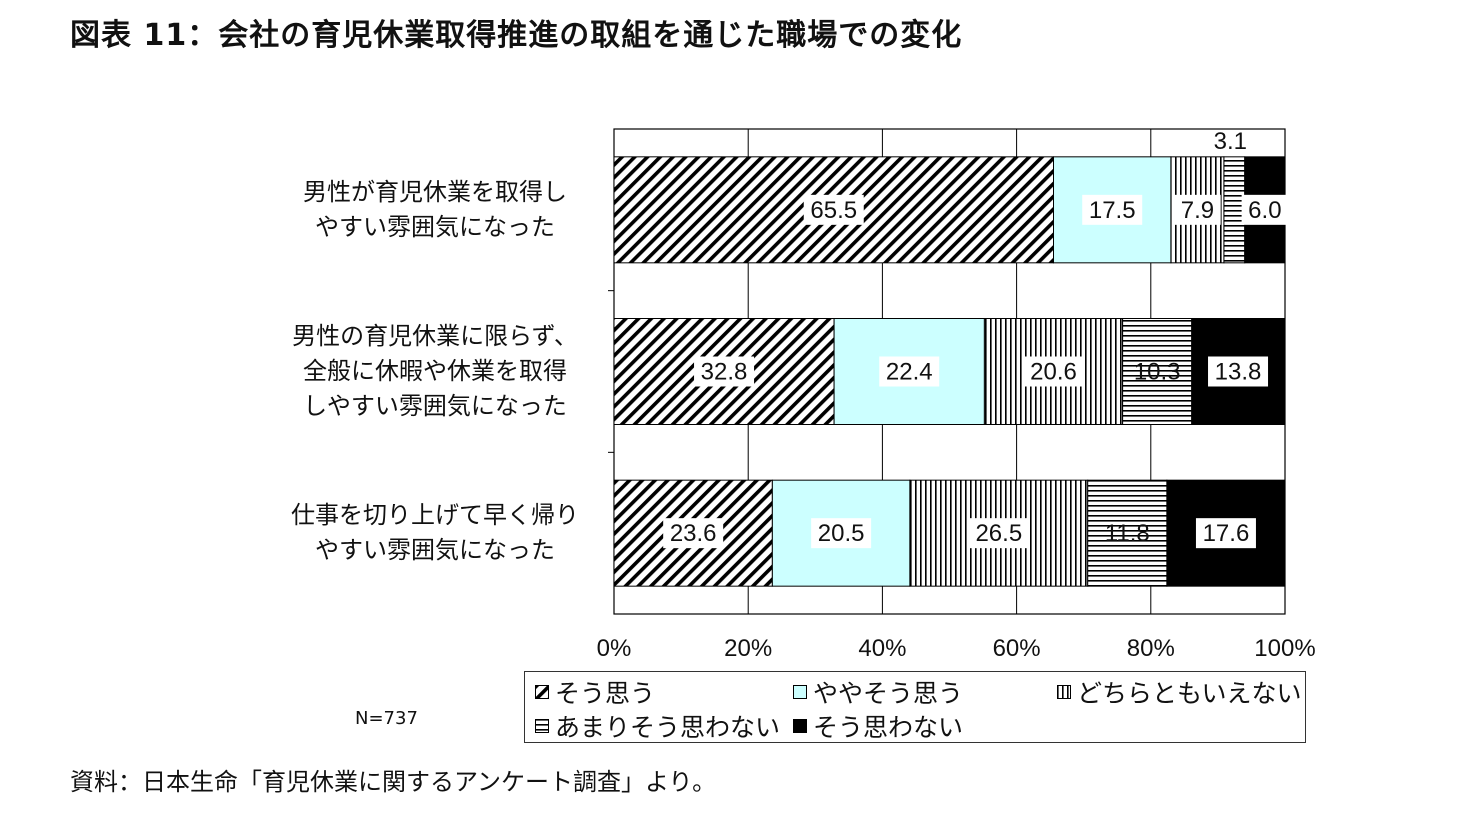 Image resolution: width=1480 pixels, height=814 pixels. I want to click on data-label: 20.6, so click(1053, 372).